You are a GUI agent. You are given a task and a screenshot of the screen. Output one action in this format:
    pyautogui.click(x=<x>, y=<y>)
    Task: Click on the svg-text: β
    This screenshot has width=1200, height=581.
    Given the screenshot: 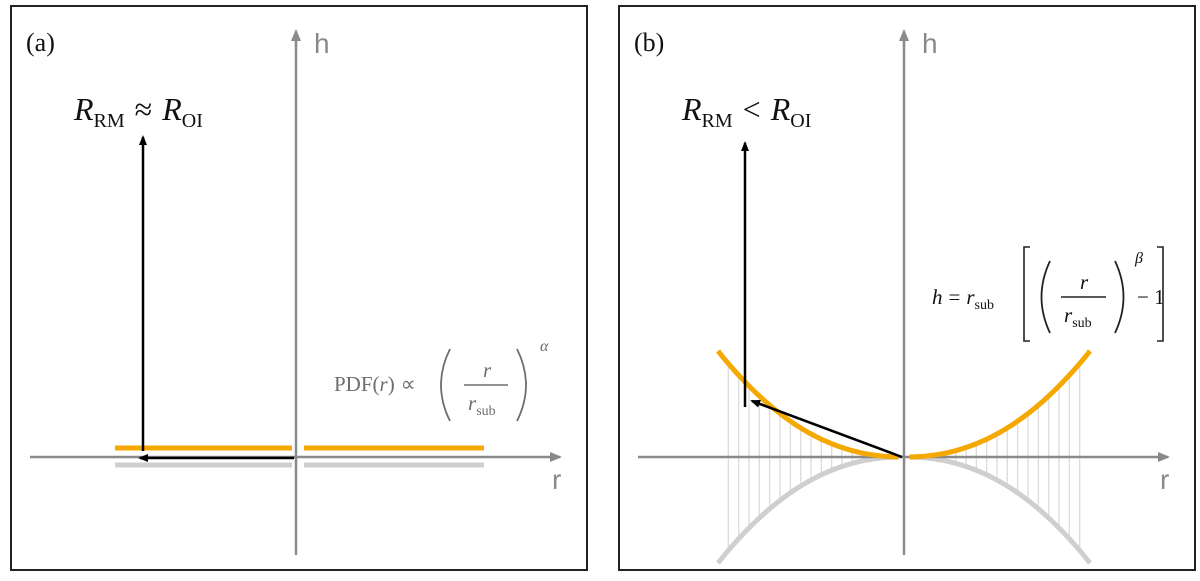 What is the action you would take?
    pyautogui.click(x=1138, y=258)
    